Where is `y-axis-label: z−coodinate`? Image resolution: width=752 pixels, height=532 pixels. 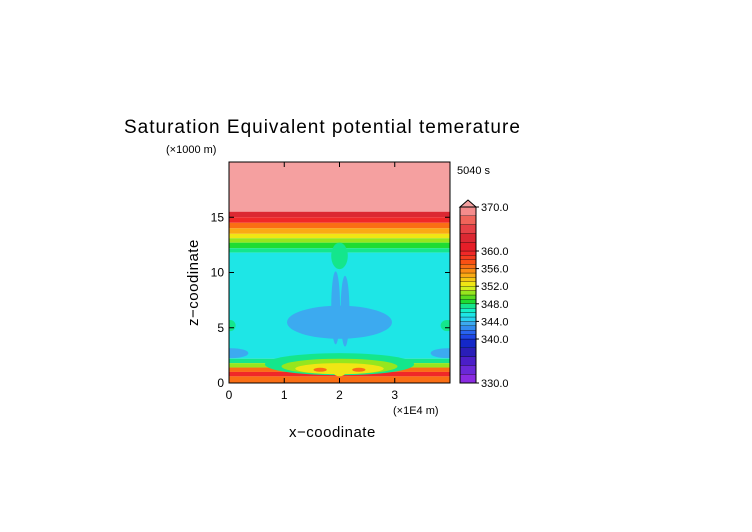 y-axis-label: z−coodinate is located at coordinates (193, 282).